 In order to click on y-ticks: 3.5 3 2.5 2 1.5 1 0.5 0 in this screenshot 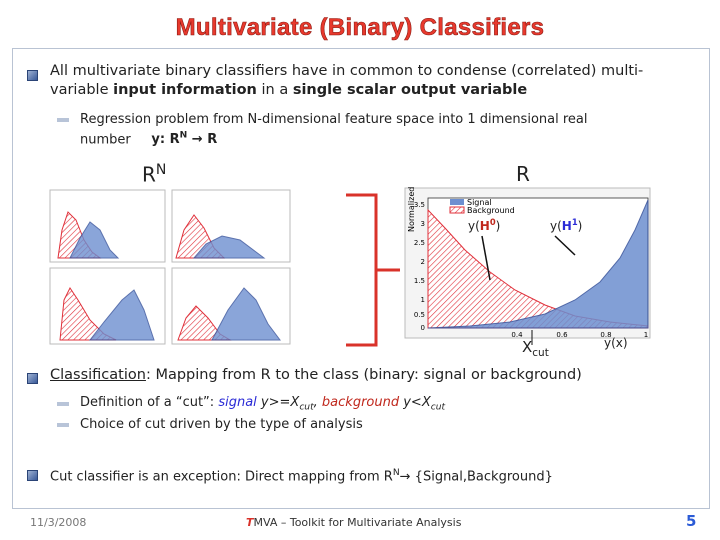, I will do `click(419, 266)`.